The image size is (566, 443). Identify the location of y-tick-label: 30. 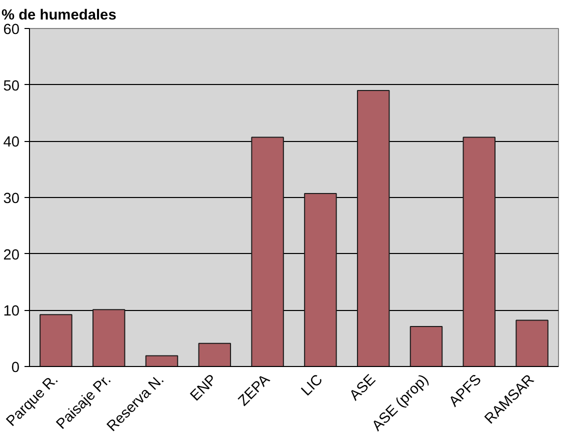
(11, 199).